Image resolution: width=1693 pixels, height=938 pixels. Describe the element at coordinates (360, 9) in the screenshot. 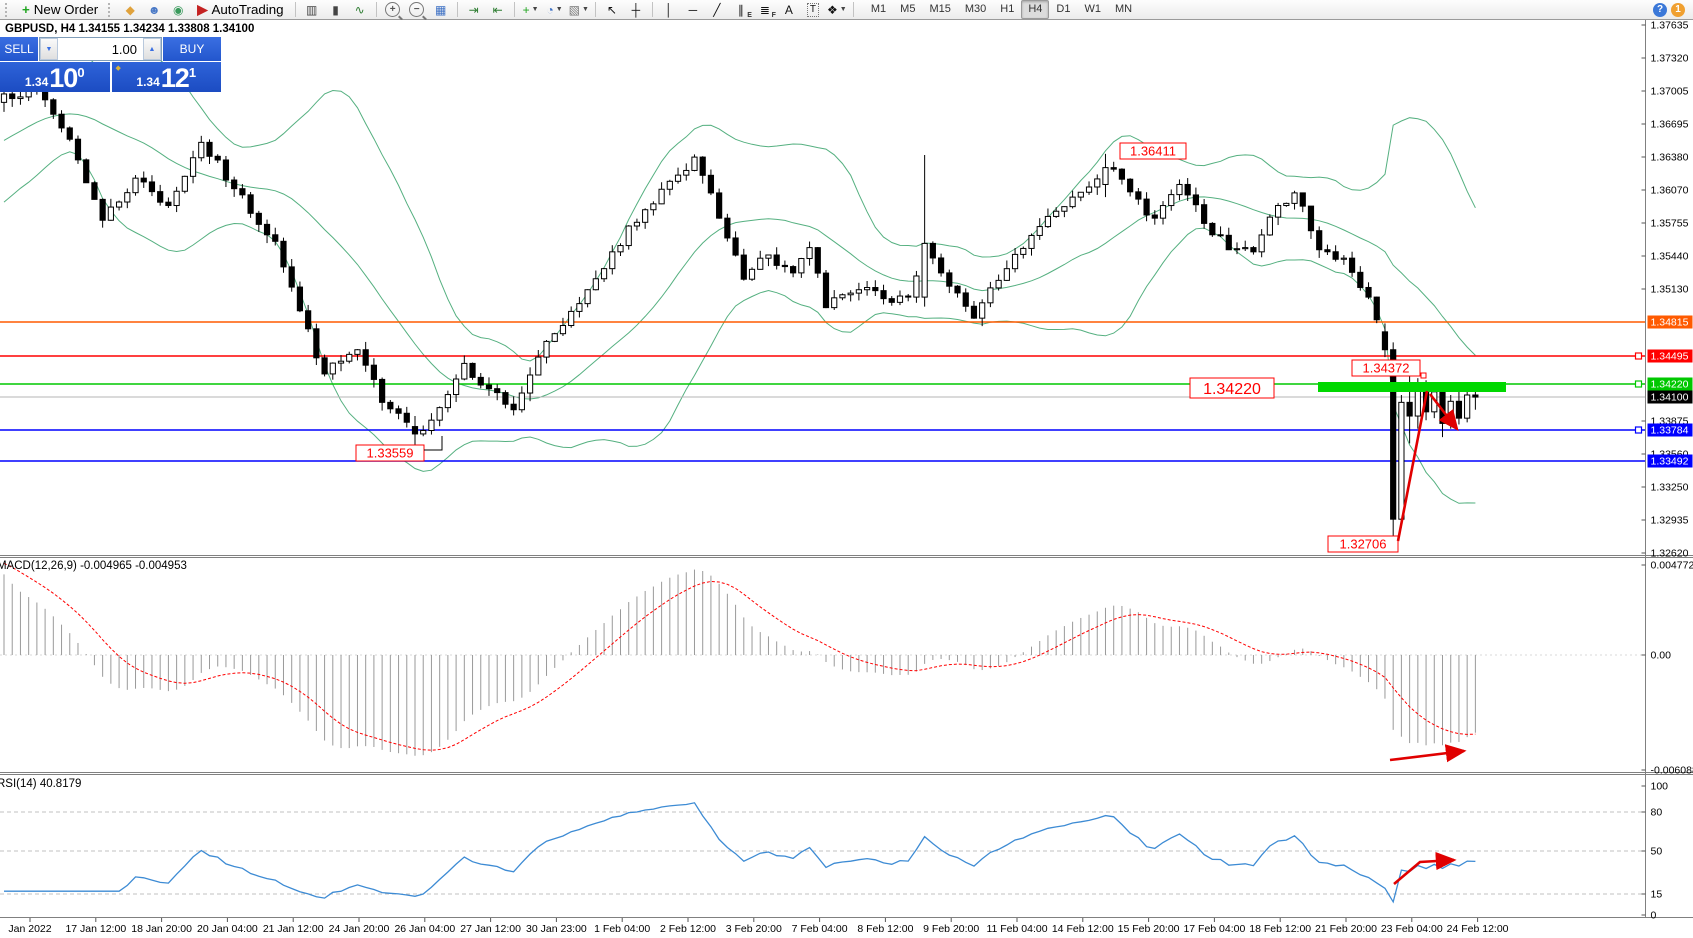

I see `line-chart-icon: ∿` at that location.